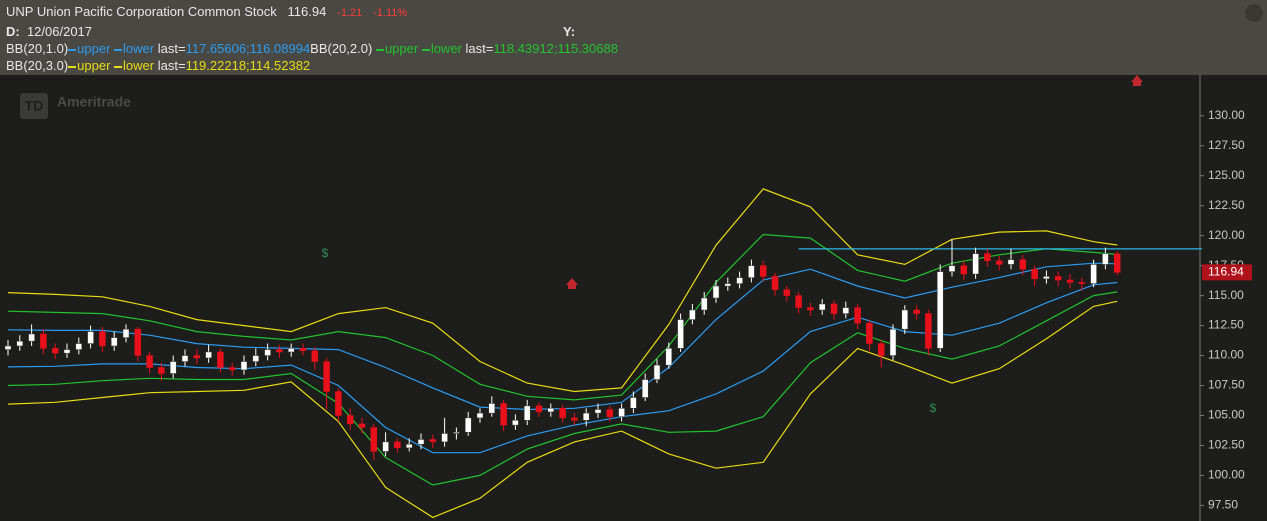 This screenshot has height=521, width=1267. Describe the element at coordinates (390, 13) in the screenshot. I see `change-pct: -1.11%` at that location.